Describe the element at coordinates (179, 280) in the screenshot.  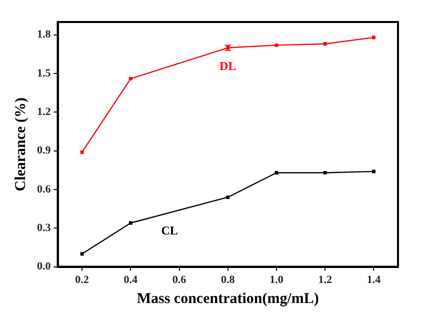
I see `x-tick-label: 0.6` at that location.